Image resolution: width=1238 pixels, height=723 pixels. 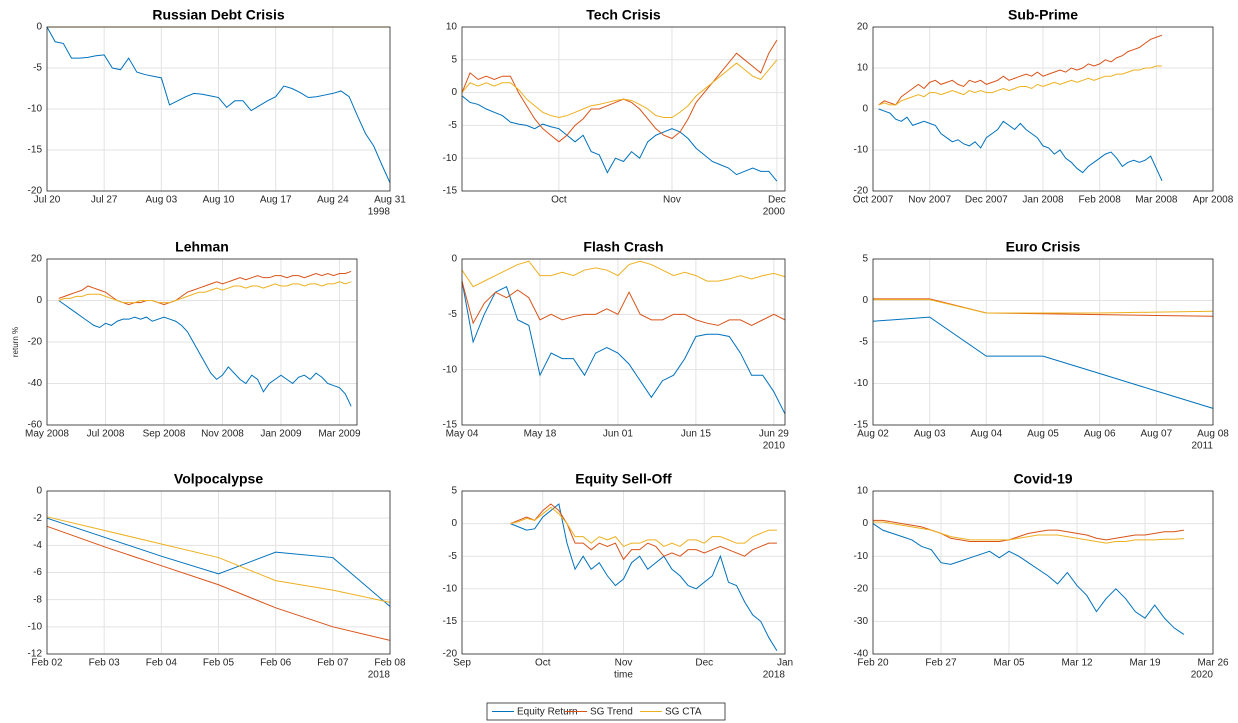 I want to click on x-tick-label: May 2008, so click(x=47, y=434).